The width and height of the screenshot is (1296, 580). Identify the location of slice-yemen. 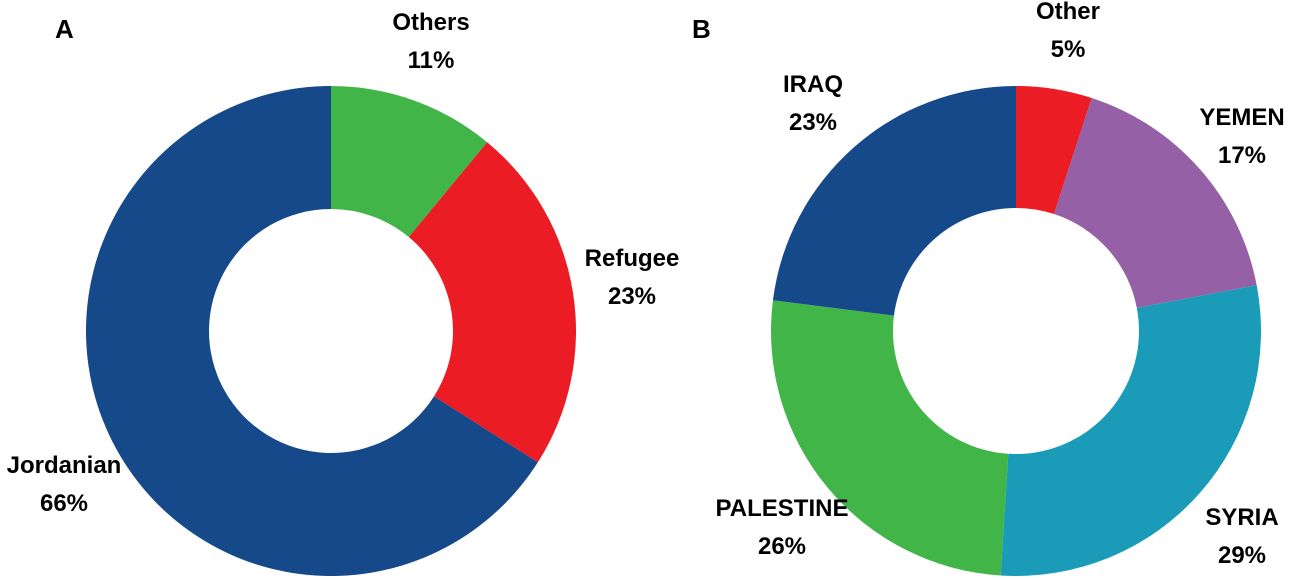
(1155, 202).